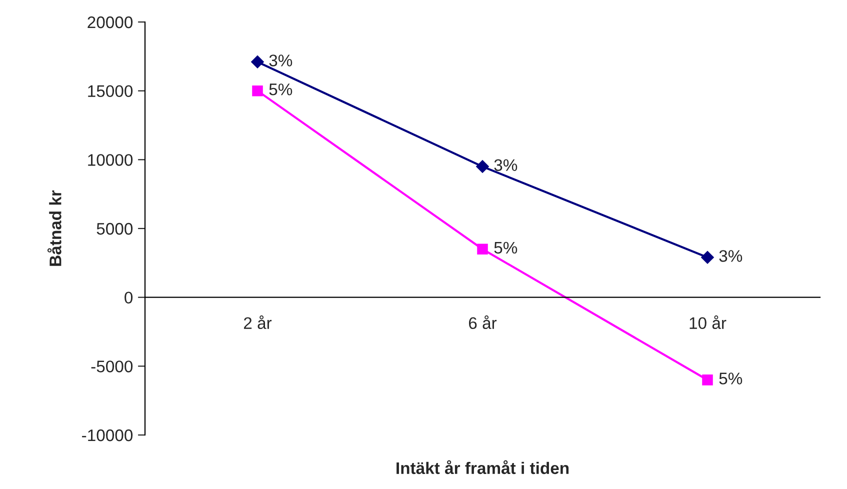 This screenshot has width=847, height=489. Describe the element at coordinates (112, 366) in the screenshot. I see `y-tick-label: -5000` at that location.